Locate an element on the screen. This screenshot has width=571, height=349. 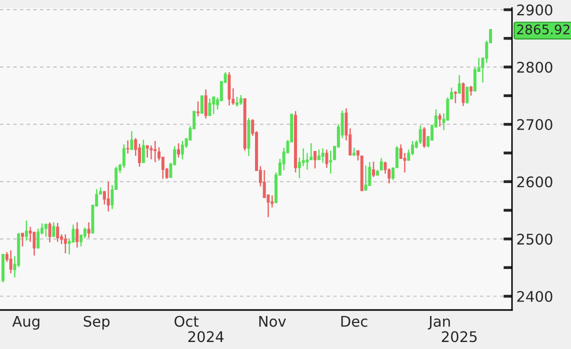
y-tick-label: 2600 is located at coordinates (534, 182).